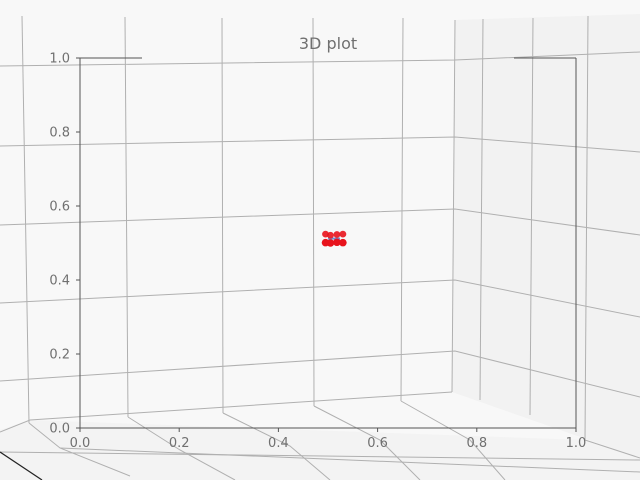  I want to click on x-ticks: 0.0 0.2 0.4 0.6 0.8 1.0, so click(328, 439).